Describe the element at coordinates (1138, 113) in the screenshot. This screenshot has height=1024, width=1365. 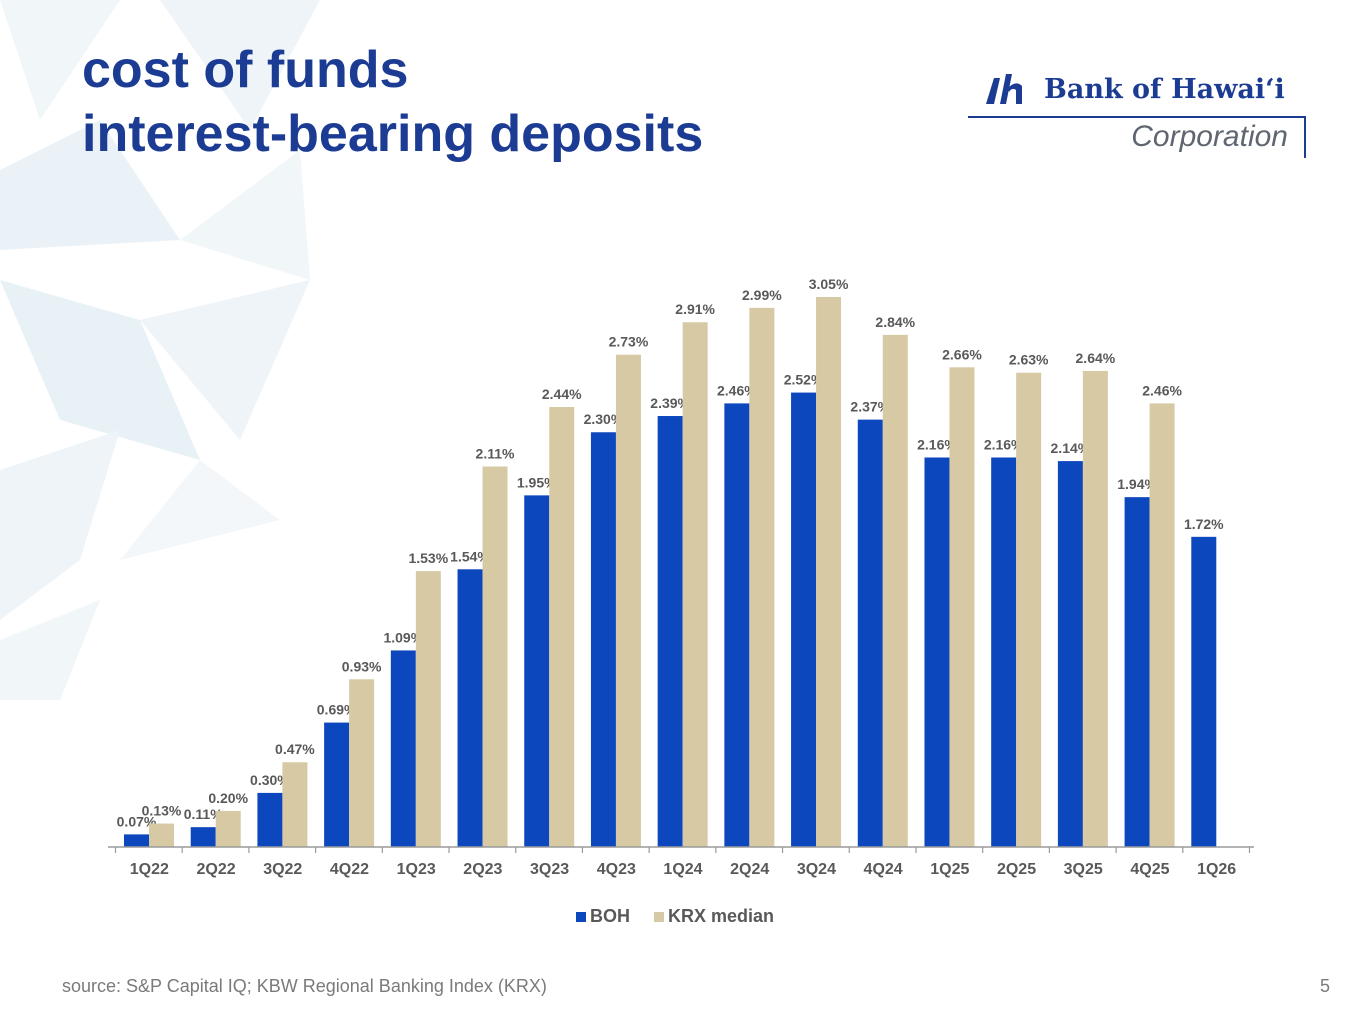
I see `bank-of-hawaii-logo: Bank of Hawaiʻi Corporation` at that location.